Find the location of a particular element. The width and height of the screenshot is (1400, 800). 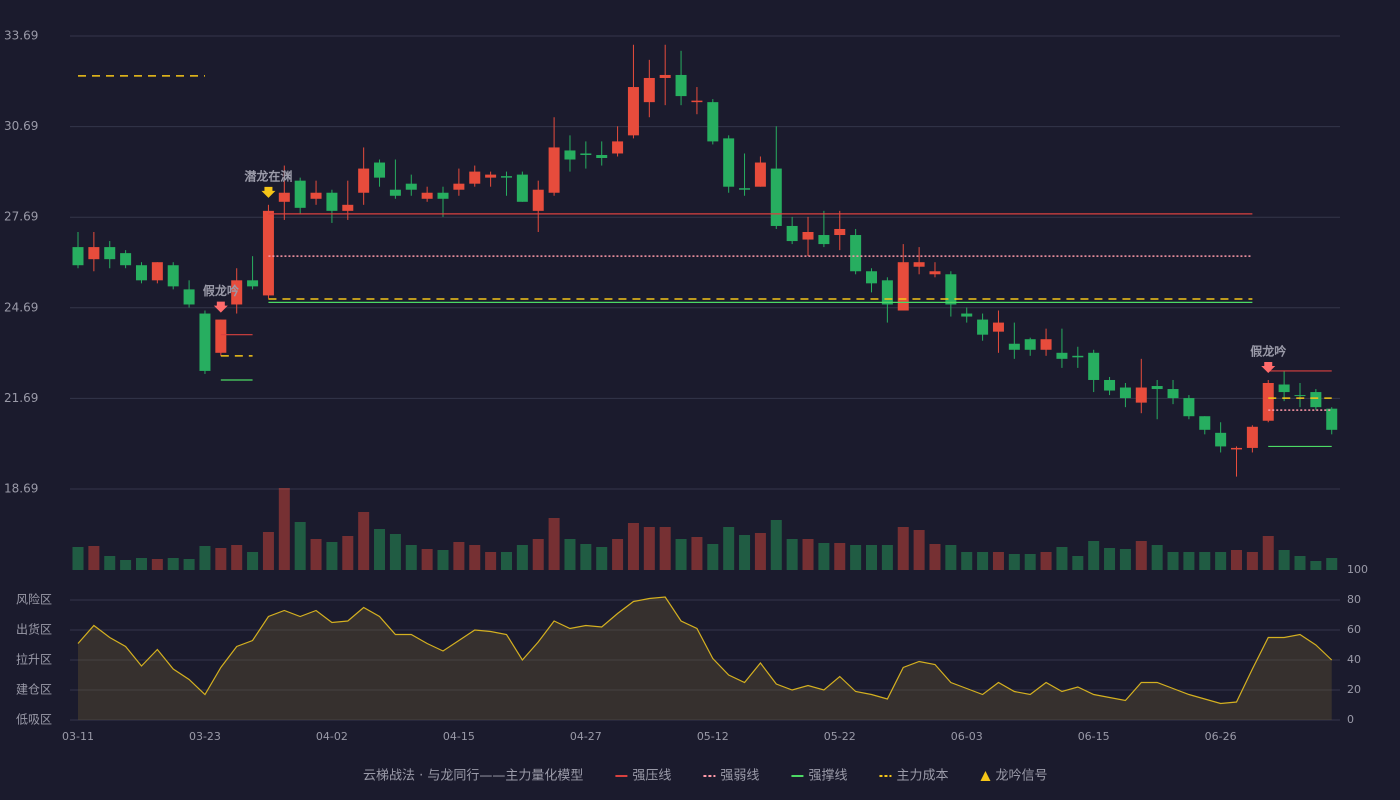

annotation: 假龙吟 is located at coordinates (221, 290).